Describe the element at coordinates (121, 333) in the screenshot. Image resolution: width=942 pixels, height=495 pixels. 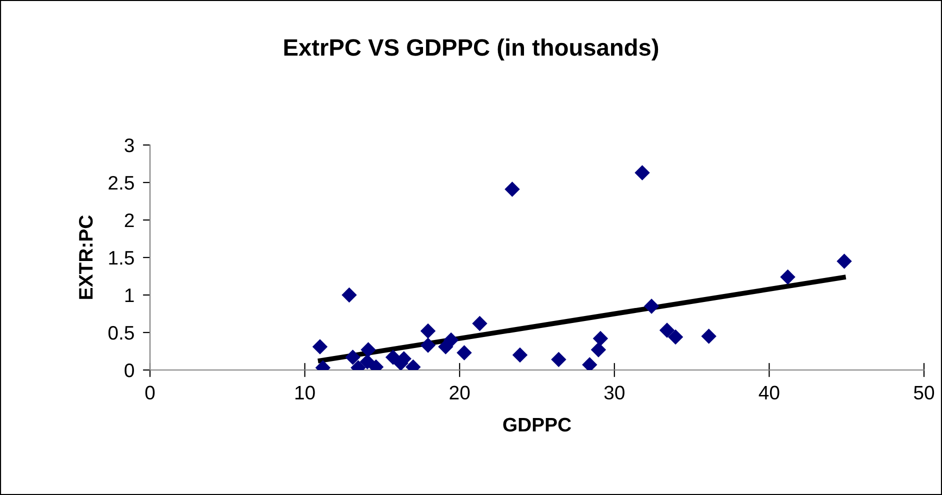
I see `y-tick-label: 0.5` at that location.